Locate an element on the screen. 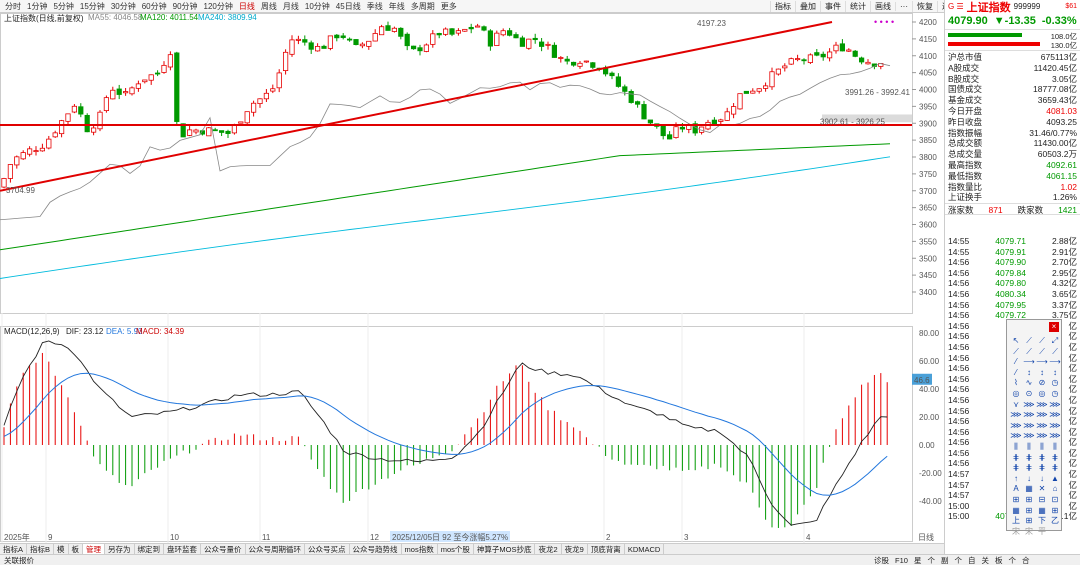  status-button: 诊股 is located at coordinates (881, 560).